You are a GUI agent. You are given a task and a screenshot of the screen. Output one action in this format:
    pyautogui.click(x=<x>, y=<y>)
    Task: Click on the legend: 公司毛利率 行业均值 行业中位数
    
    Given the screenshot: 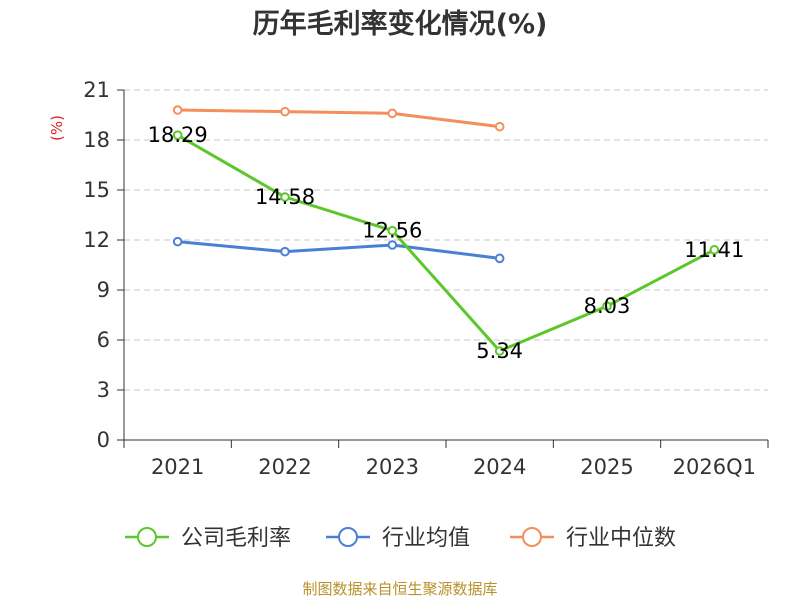 What is the action you would take?
    pyautogui.click(x=400, y=538)
    